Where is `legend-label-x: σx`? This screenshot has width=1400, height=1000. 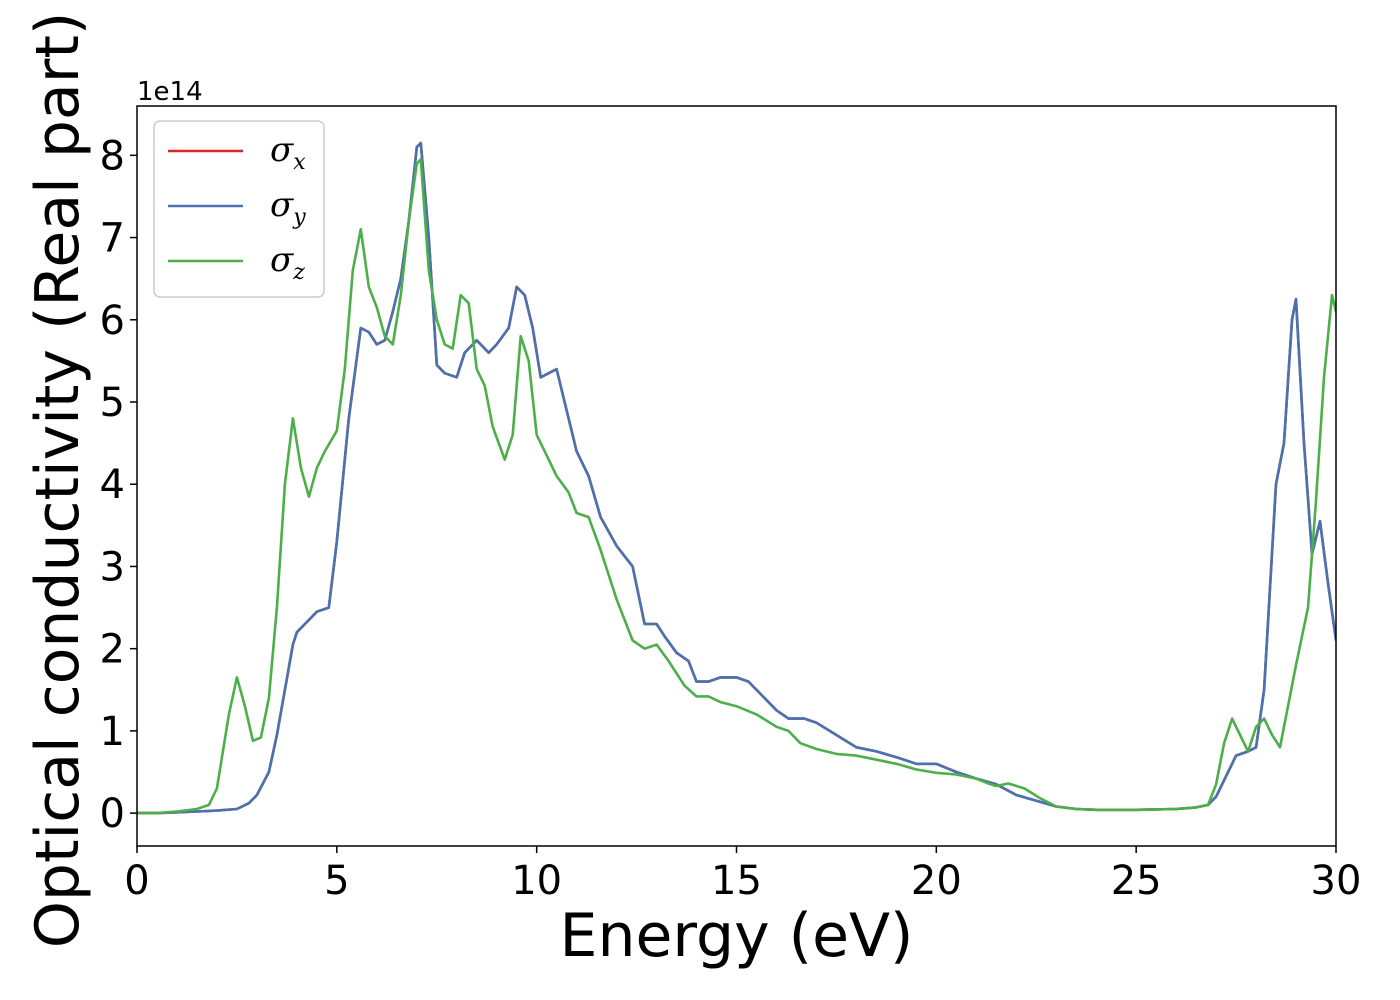
legend-label-x: σx is located at coordinates (288, 152).